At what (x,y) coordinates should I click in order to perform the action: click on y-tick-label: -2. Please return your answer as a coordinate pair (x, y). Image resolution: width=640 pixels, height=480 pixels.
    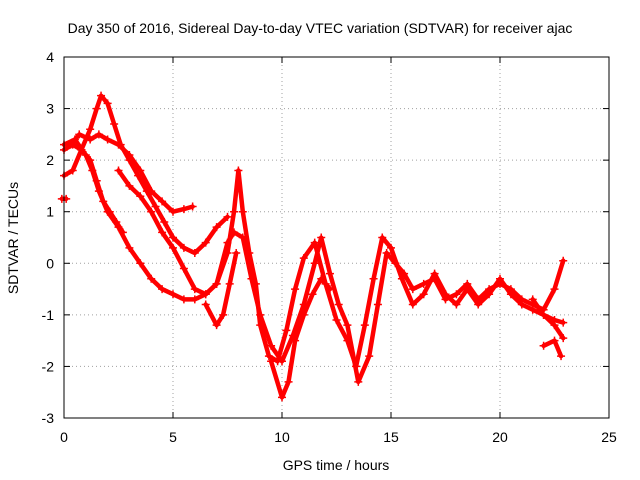
    Looking at the image, I should click on (48, 366).